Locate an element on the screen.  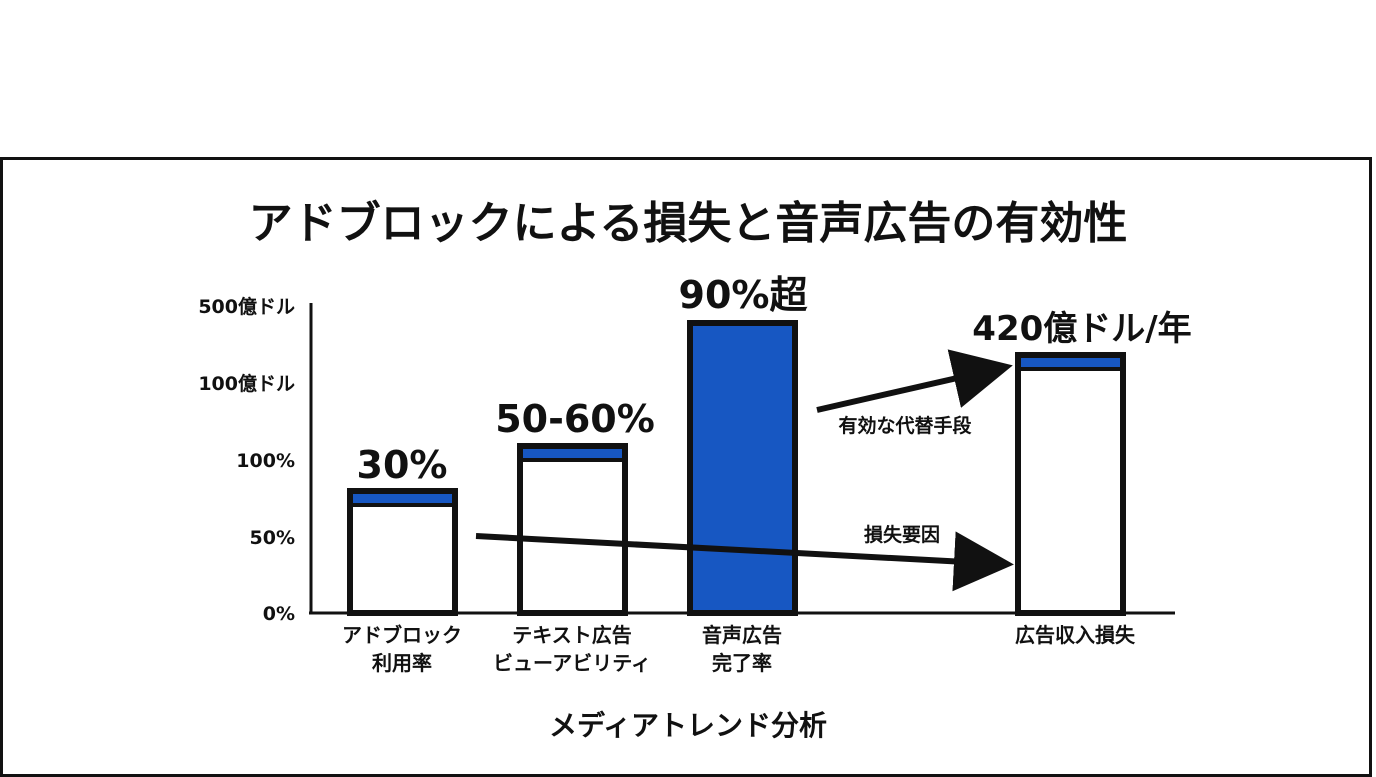
y-tick-label: 0% is located at coordinates (279, 614).